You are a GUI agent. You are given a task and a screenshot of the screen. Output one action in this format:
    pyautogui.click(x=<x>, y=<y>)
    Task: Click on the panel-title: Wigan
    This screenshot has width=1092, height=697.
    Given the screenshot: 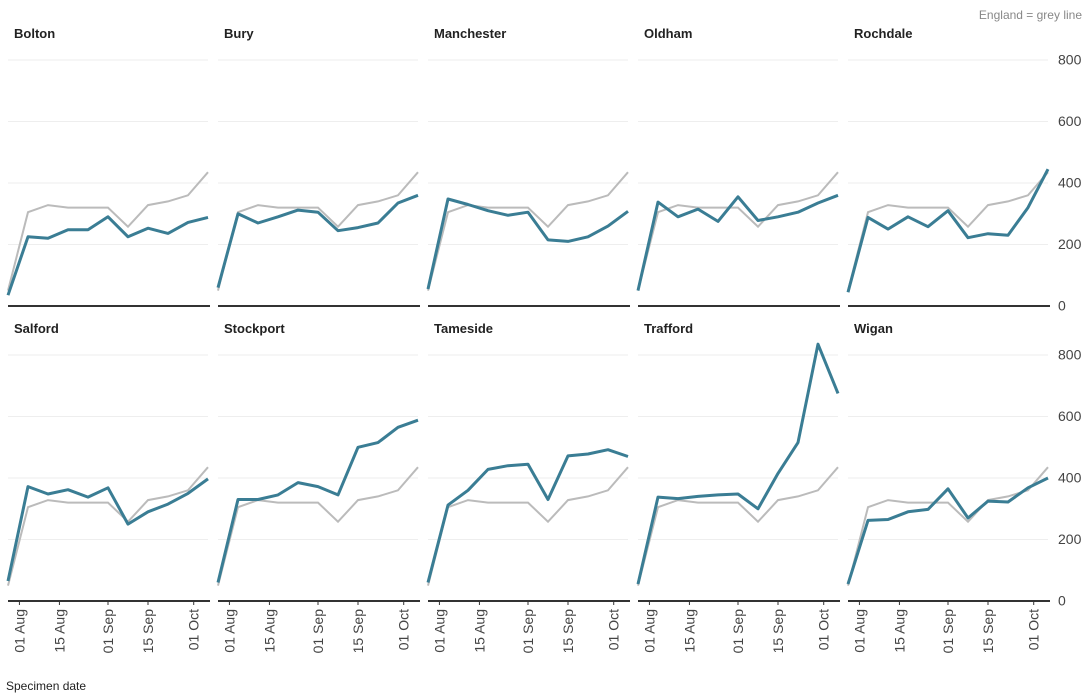 What is the action you would take?
    pyautogui.click(x=873, y=328)
    